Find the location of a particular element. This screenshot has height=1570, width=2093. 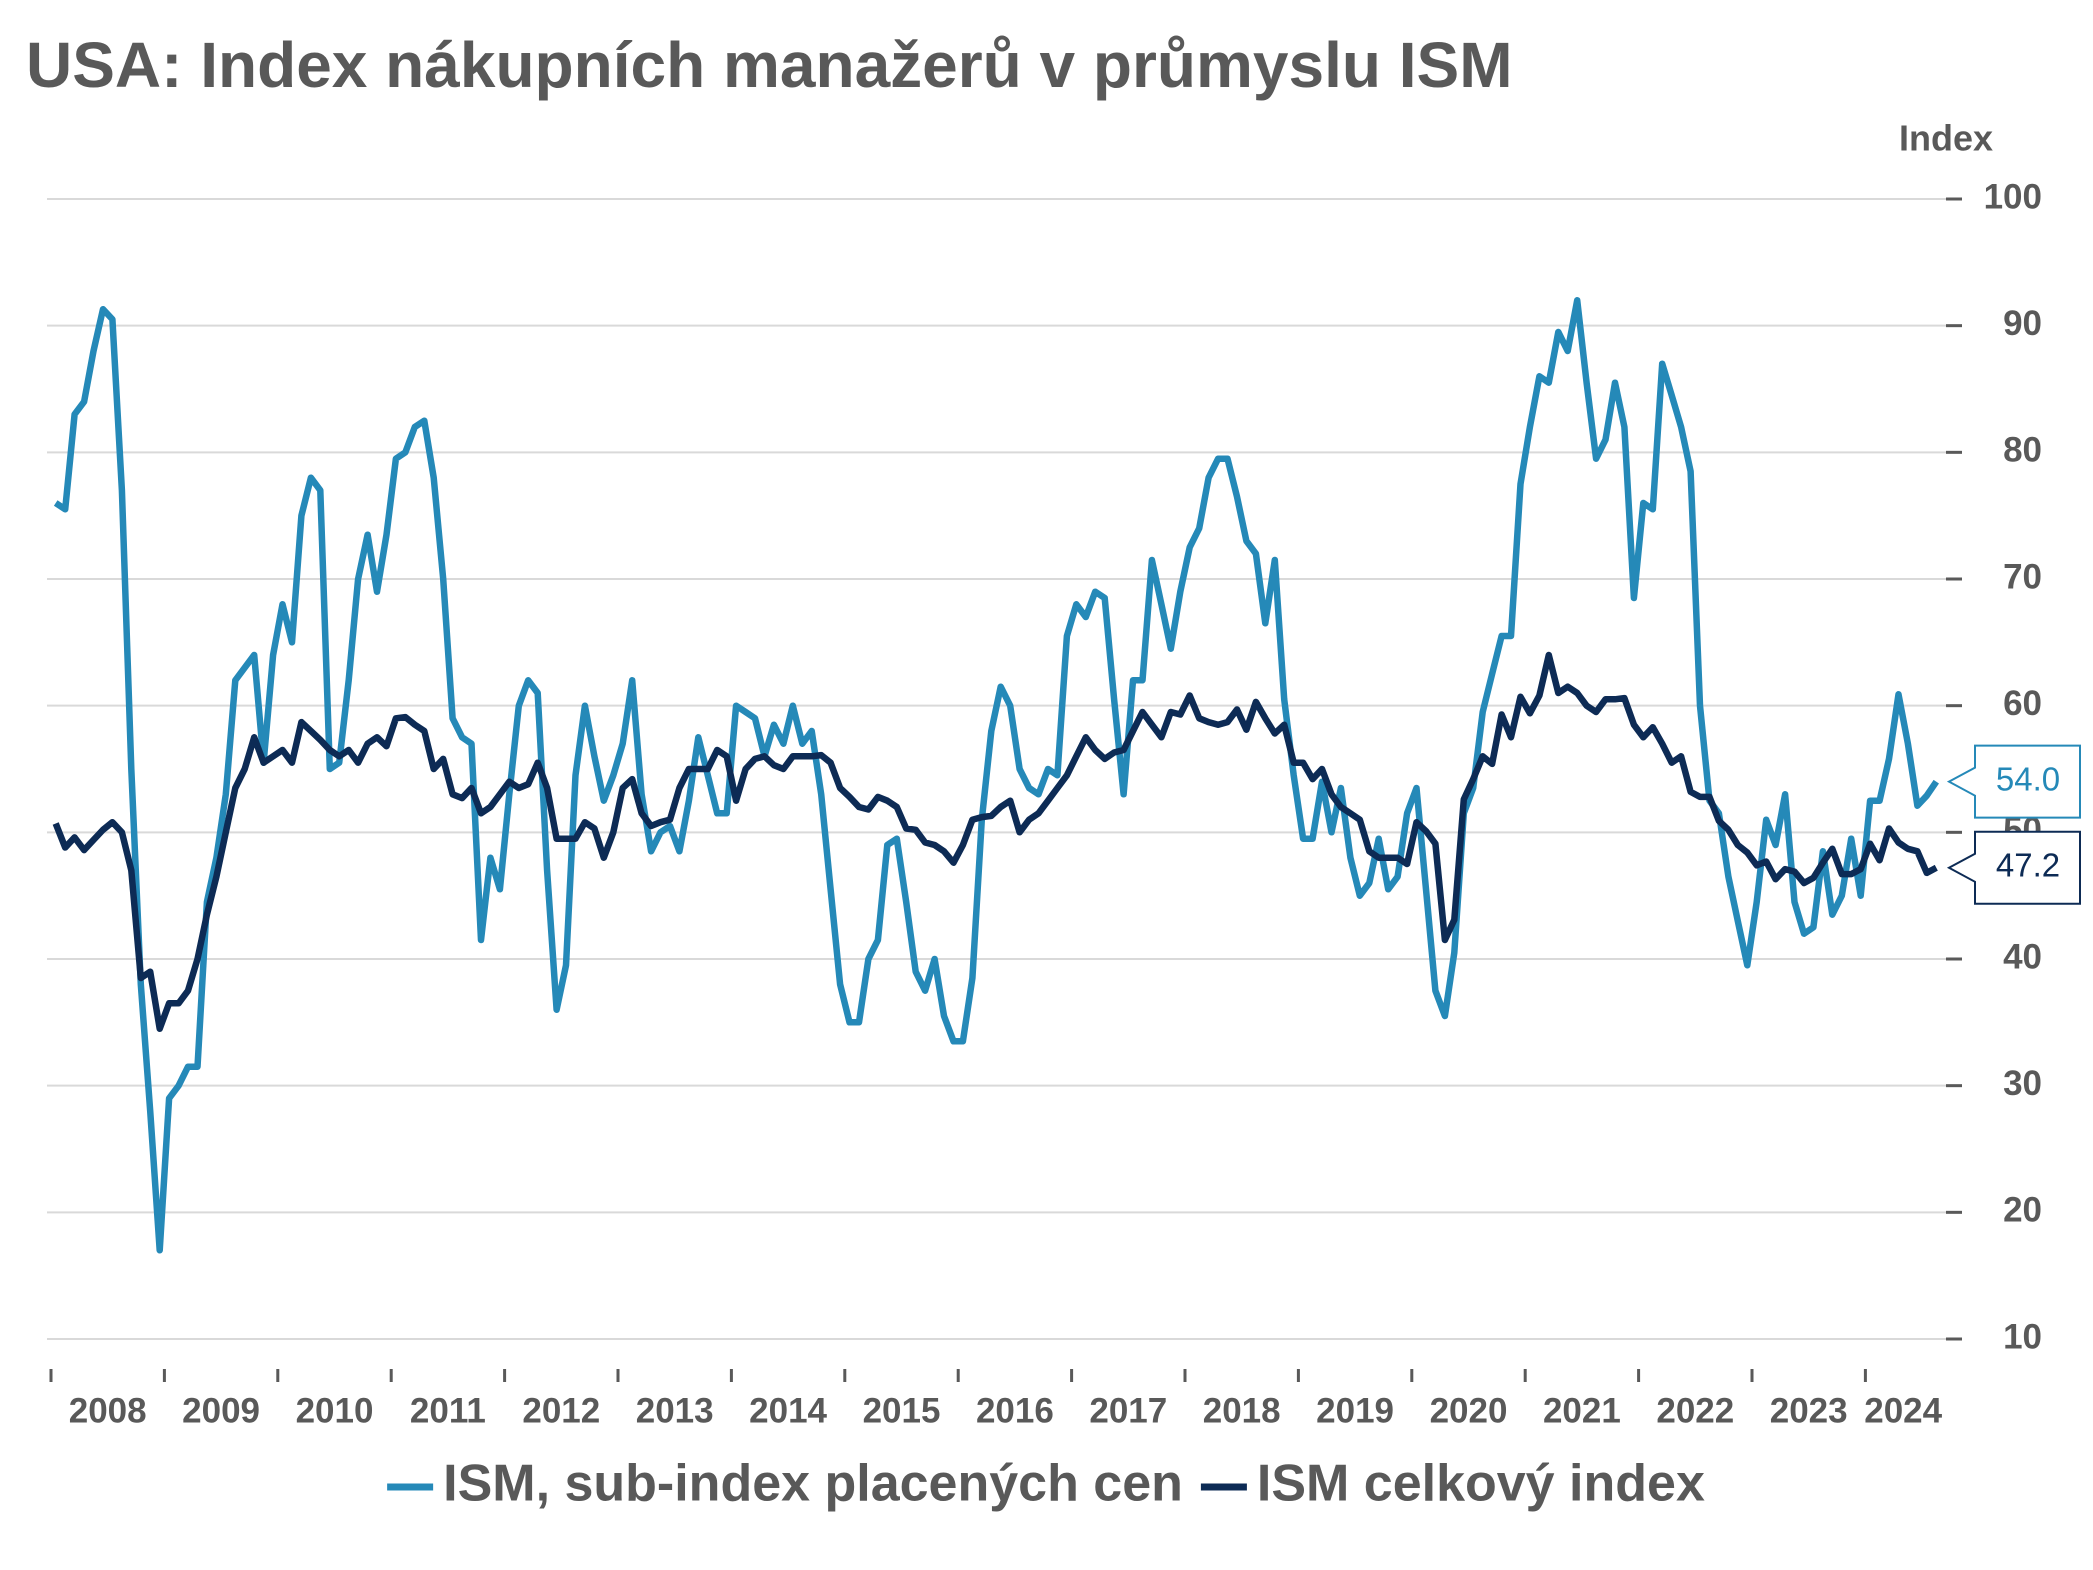

x-tick-label: 2016 is located at coordinates (1015, 1410).